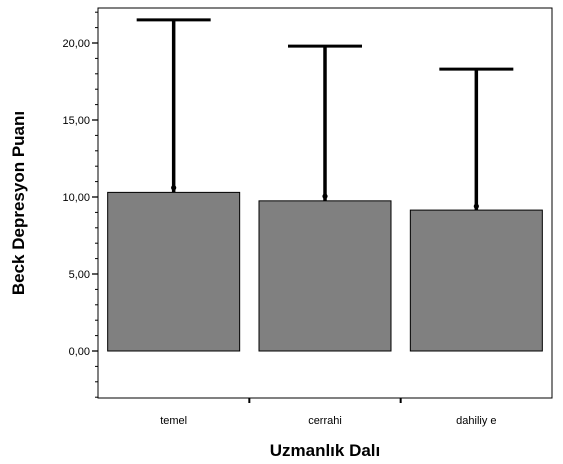 The height and width of the screenshot is (464, 563). I want to click on x-axis-title: Uzmanlık Dalı, so click(325, 450).